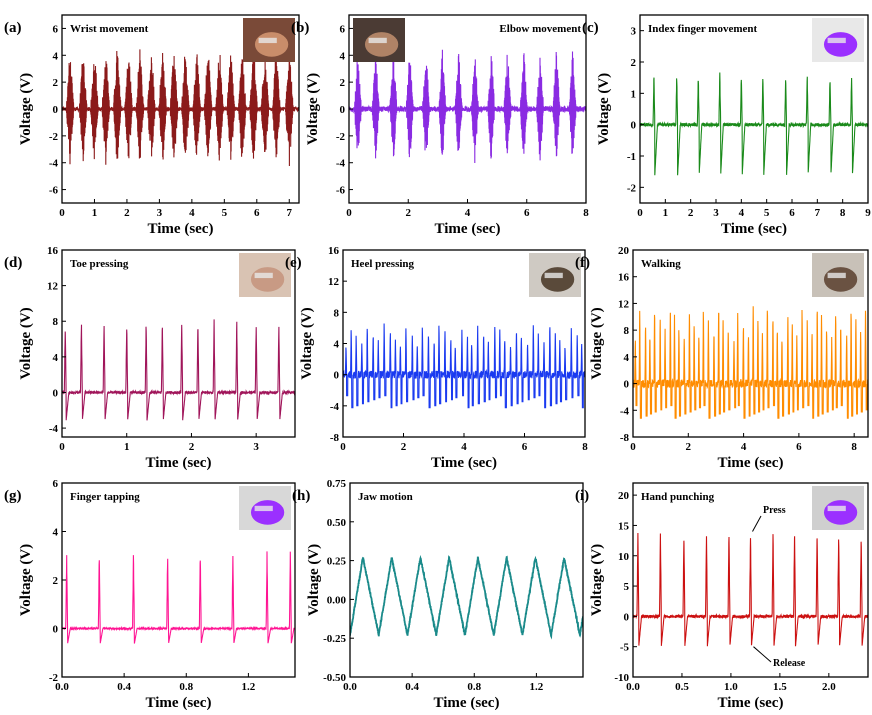  What do you see at coordinates (337, 523) in the screenshot?
I see `y-tick-label: 0.50` at bounding box center [337, 523].